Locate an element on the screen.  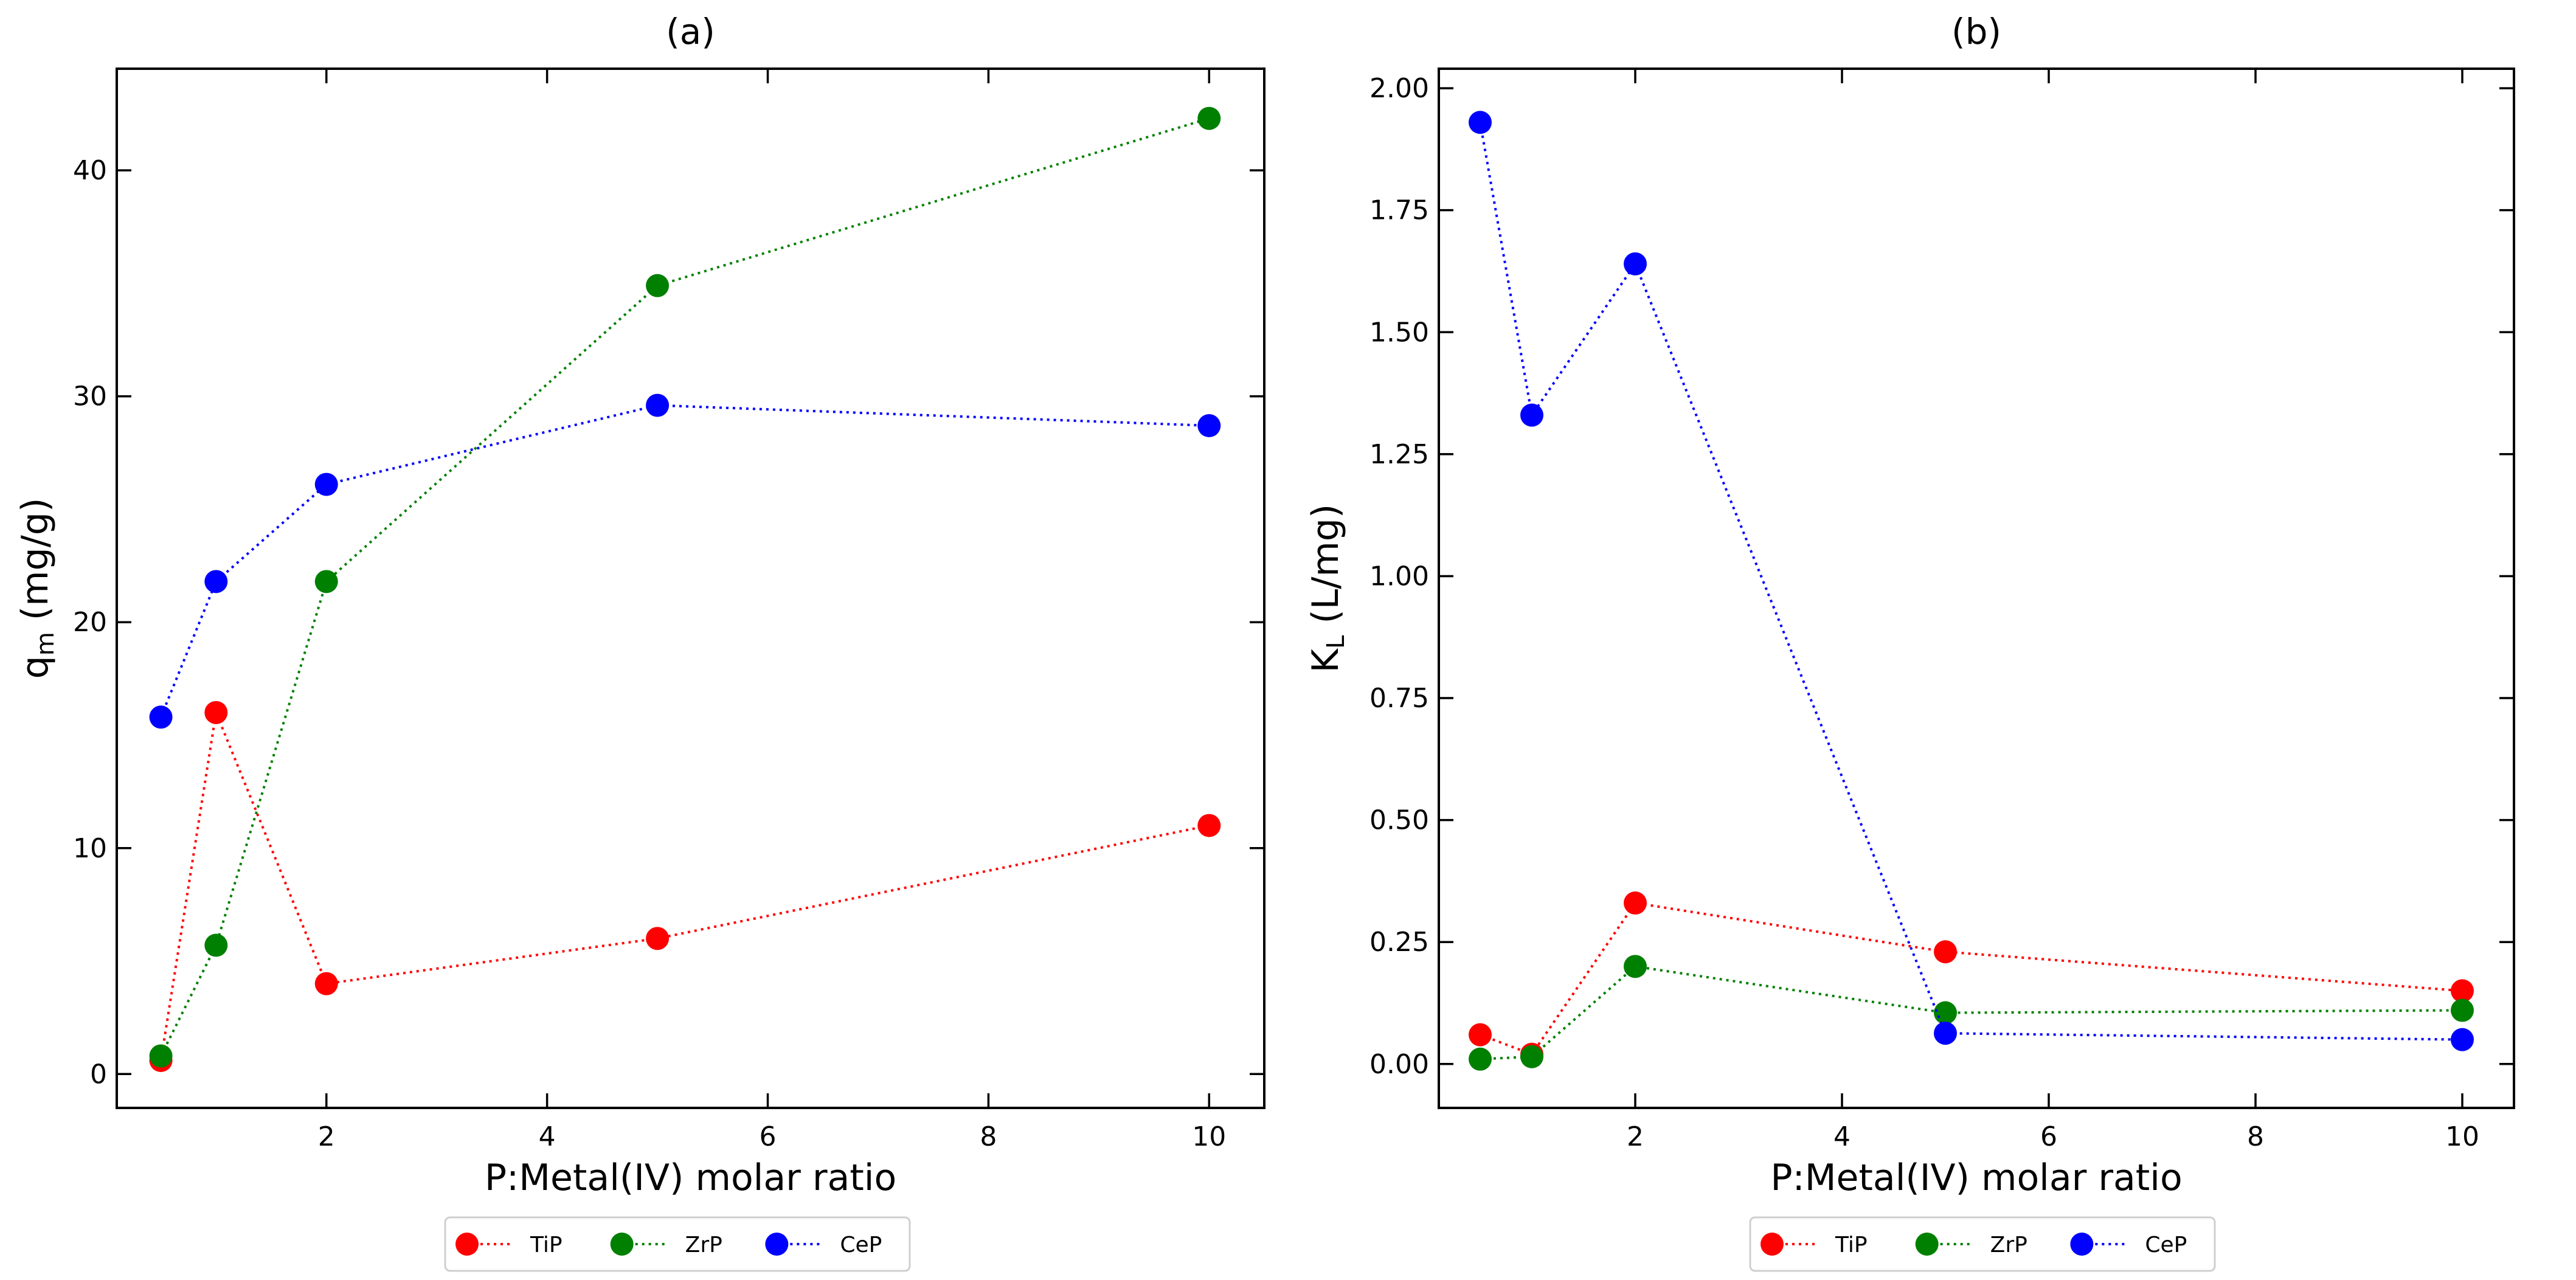
chart-b-x-tick-label: 2 is located at coordinates (1635, 1136).